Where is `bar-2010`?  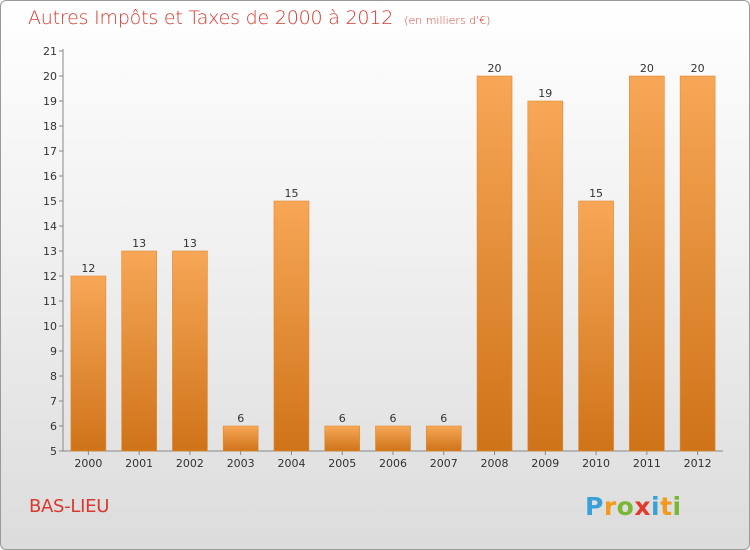
bar-2010 is located at coordinates (596, 326).